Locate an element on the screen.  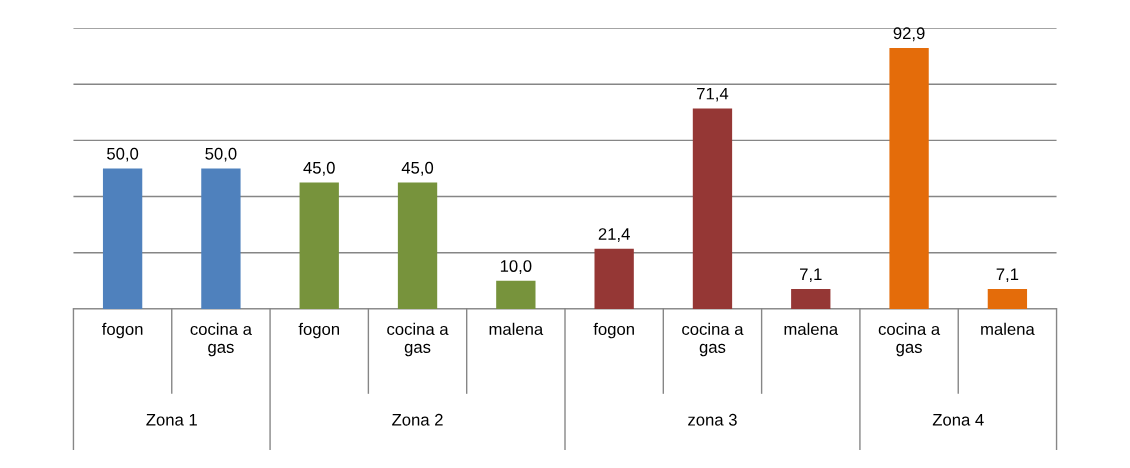
text: Zona 2 is located at coordinates (417, 419).